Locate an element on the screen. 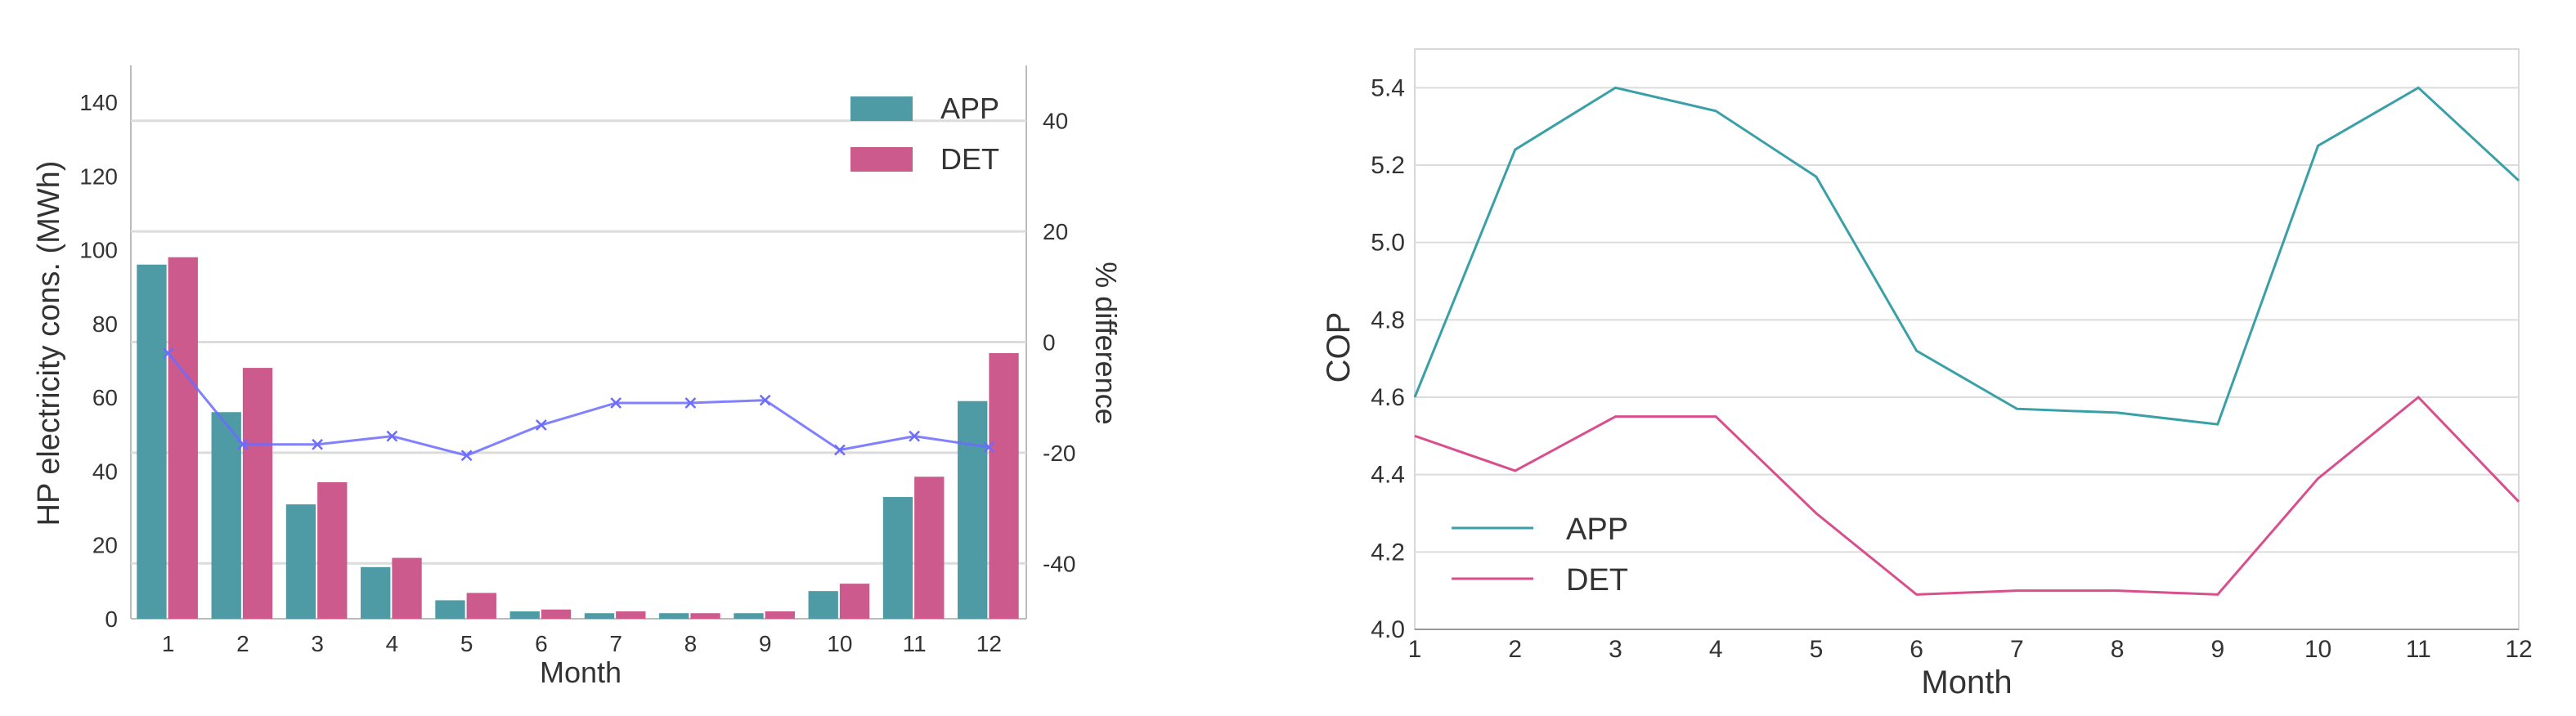 This screenshot has height=716, width=2576. right-chart-x-tick-label: 2 is located at coordinates (1515, 649).